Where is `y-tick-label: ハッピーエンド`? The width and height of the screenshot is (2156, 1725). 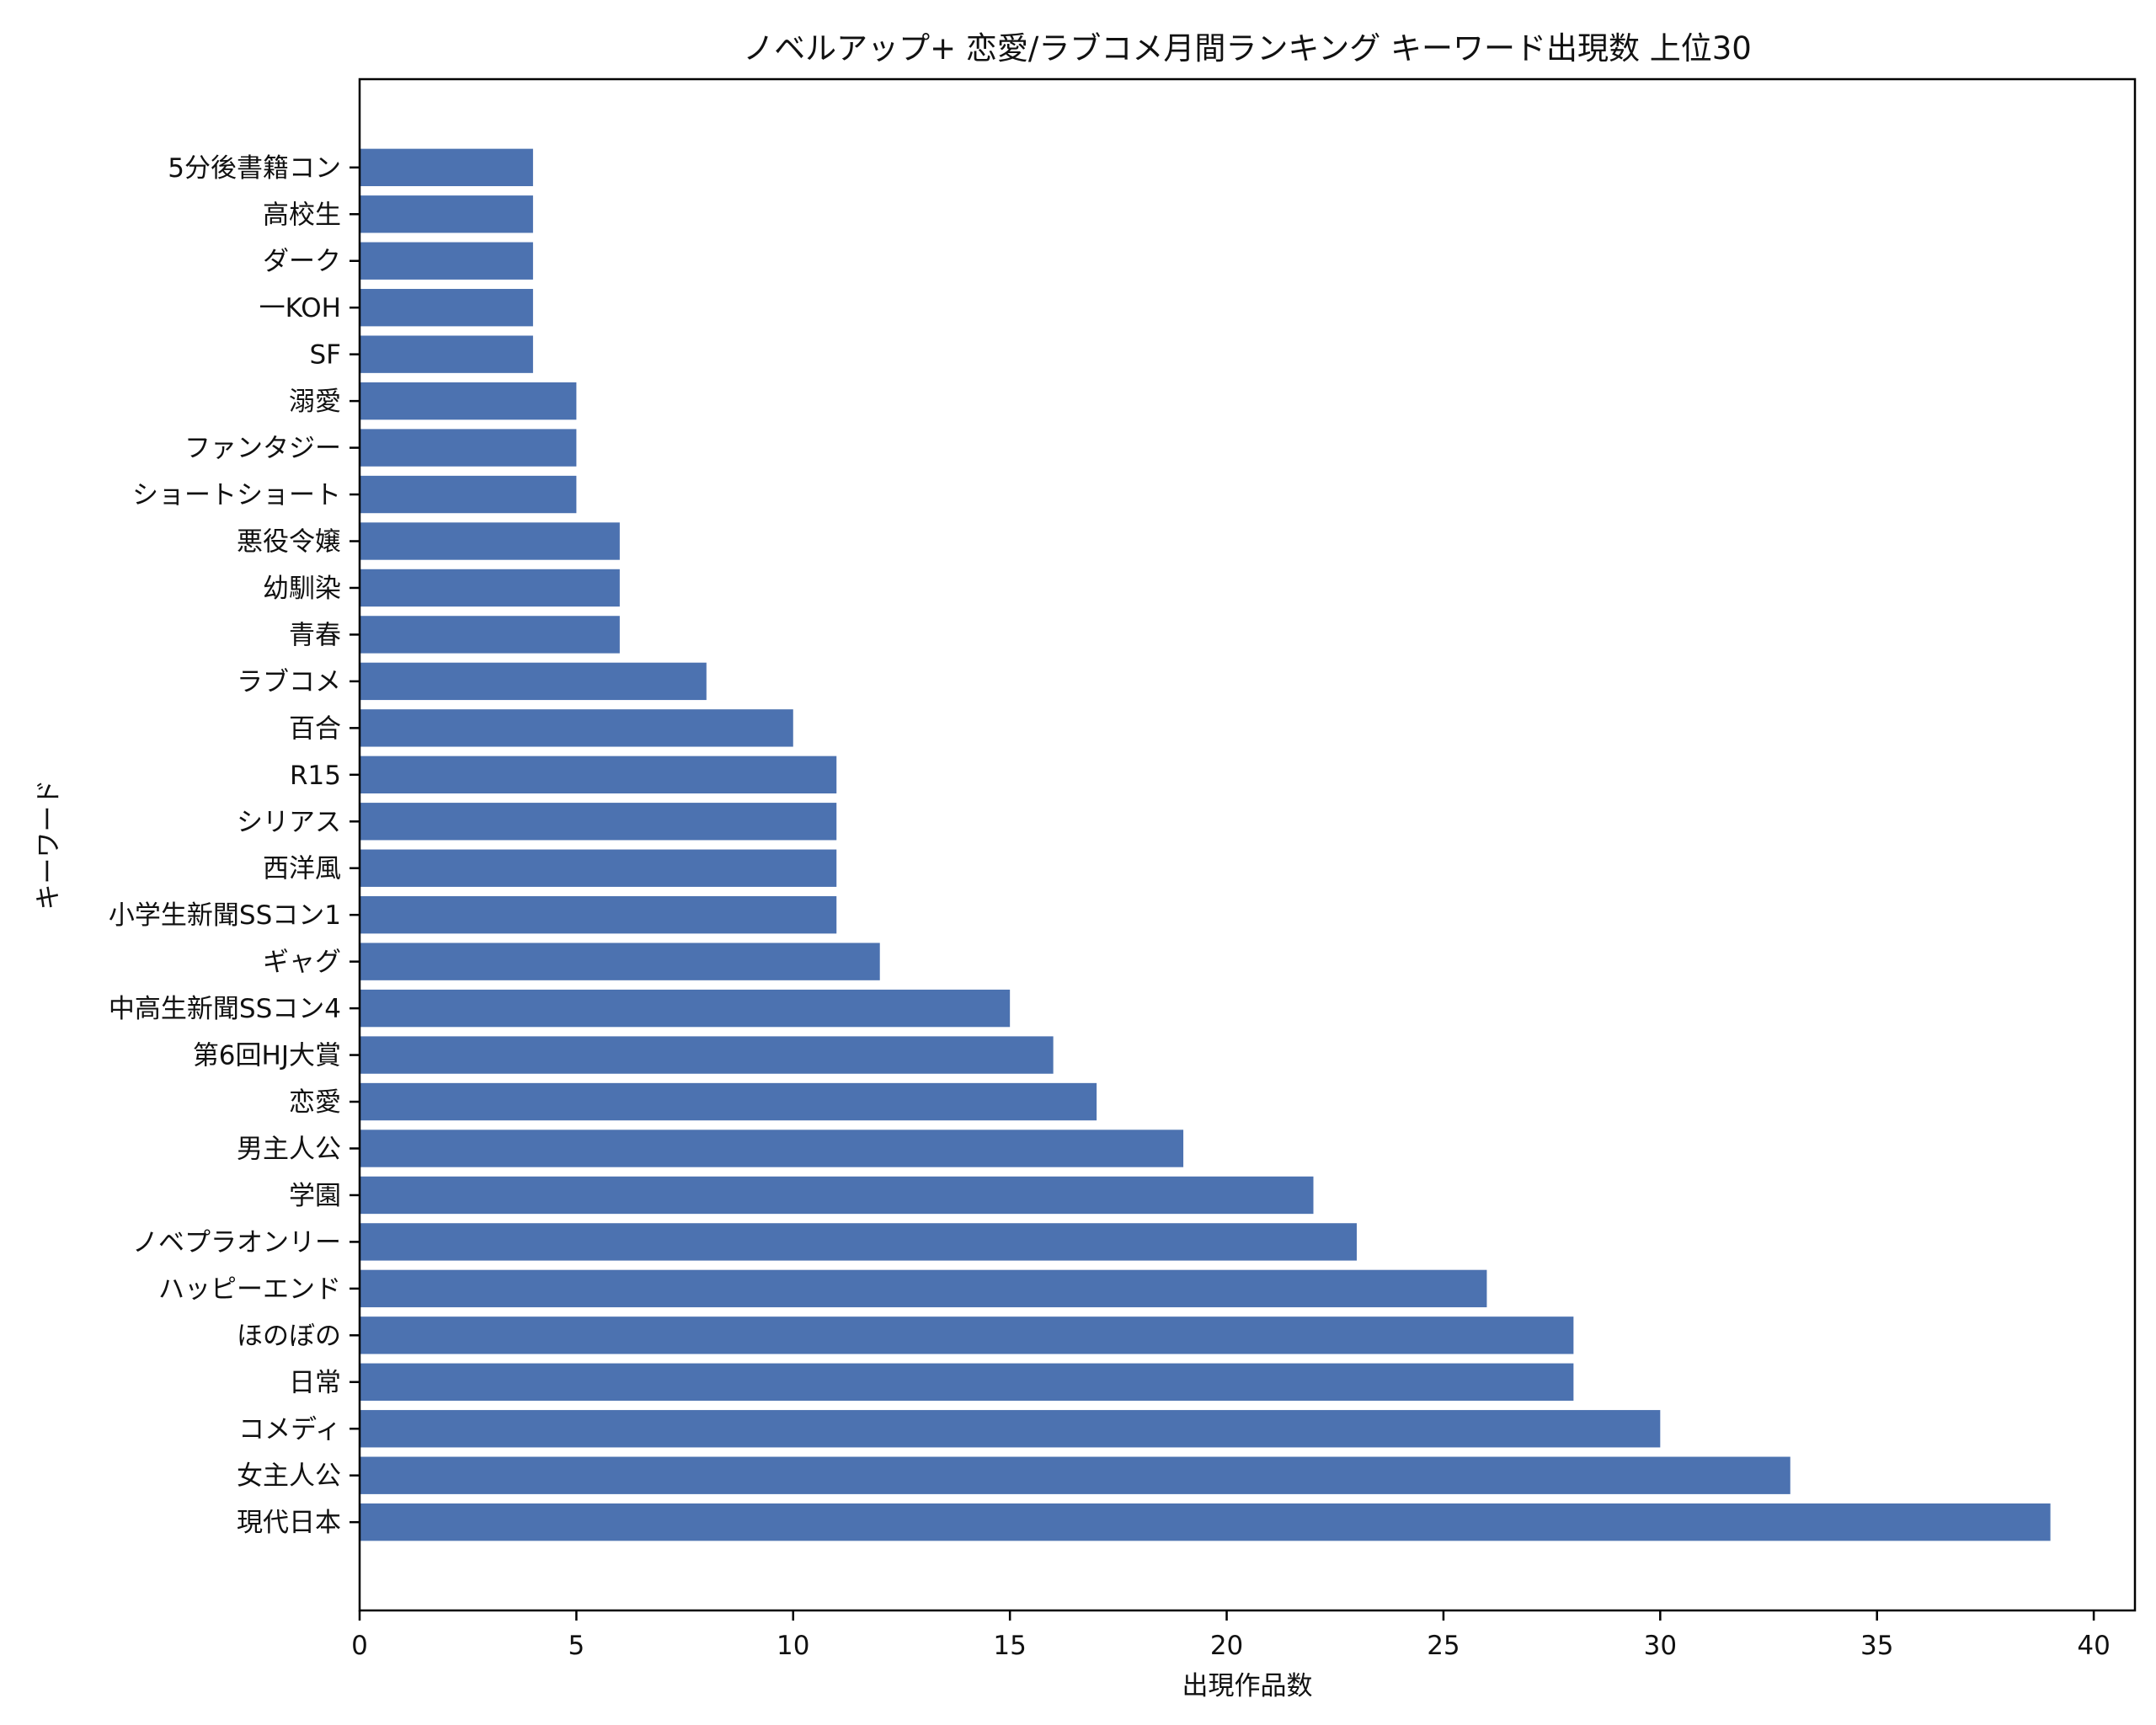
y-tick-label: ハッピーエンド is located at coordinates (249, 1289).